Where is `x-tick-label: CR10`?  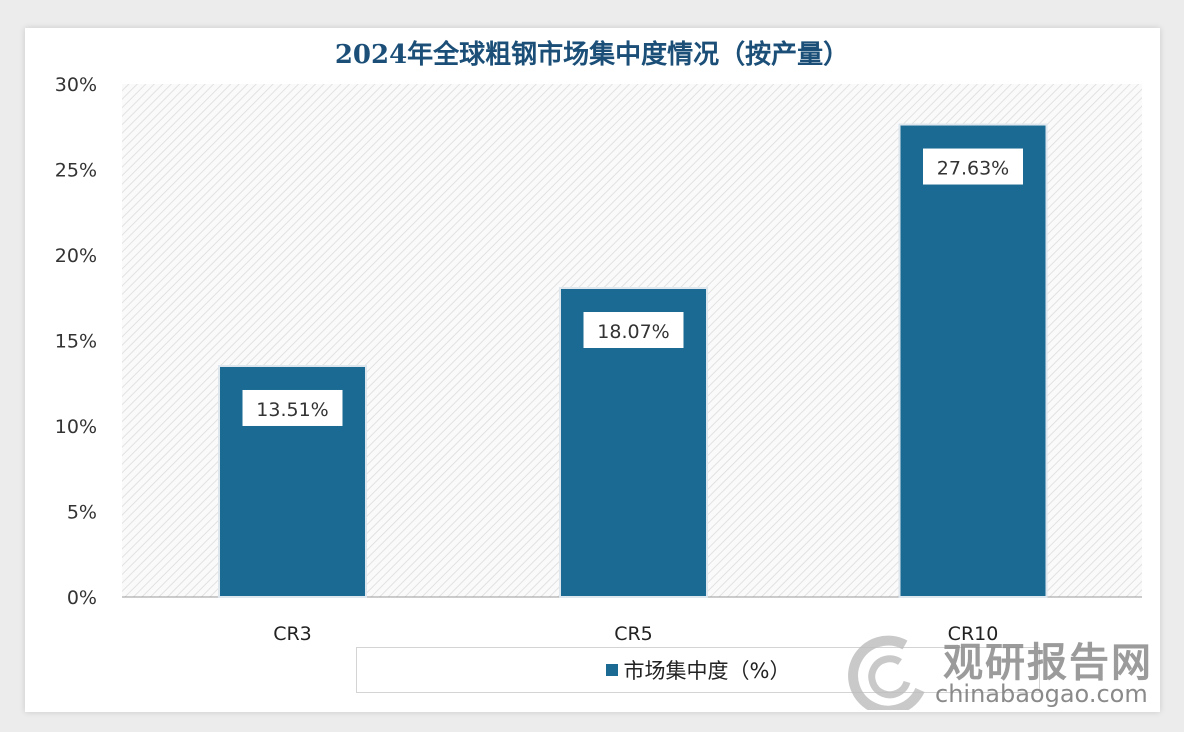 x-tick-label: CR10 is located at coordinates (973, 634).